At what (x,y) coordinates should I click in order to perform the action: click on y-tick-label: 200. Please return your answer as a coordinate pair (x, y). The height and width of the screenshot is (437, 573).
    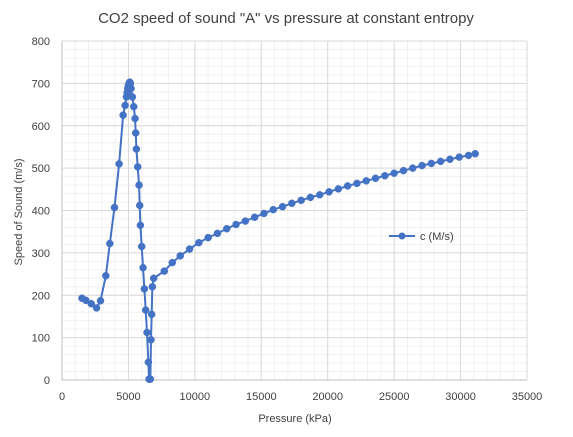
    Looking at the image, I should click on (41, 296).